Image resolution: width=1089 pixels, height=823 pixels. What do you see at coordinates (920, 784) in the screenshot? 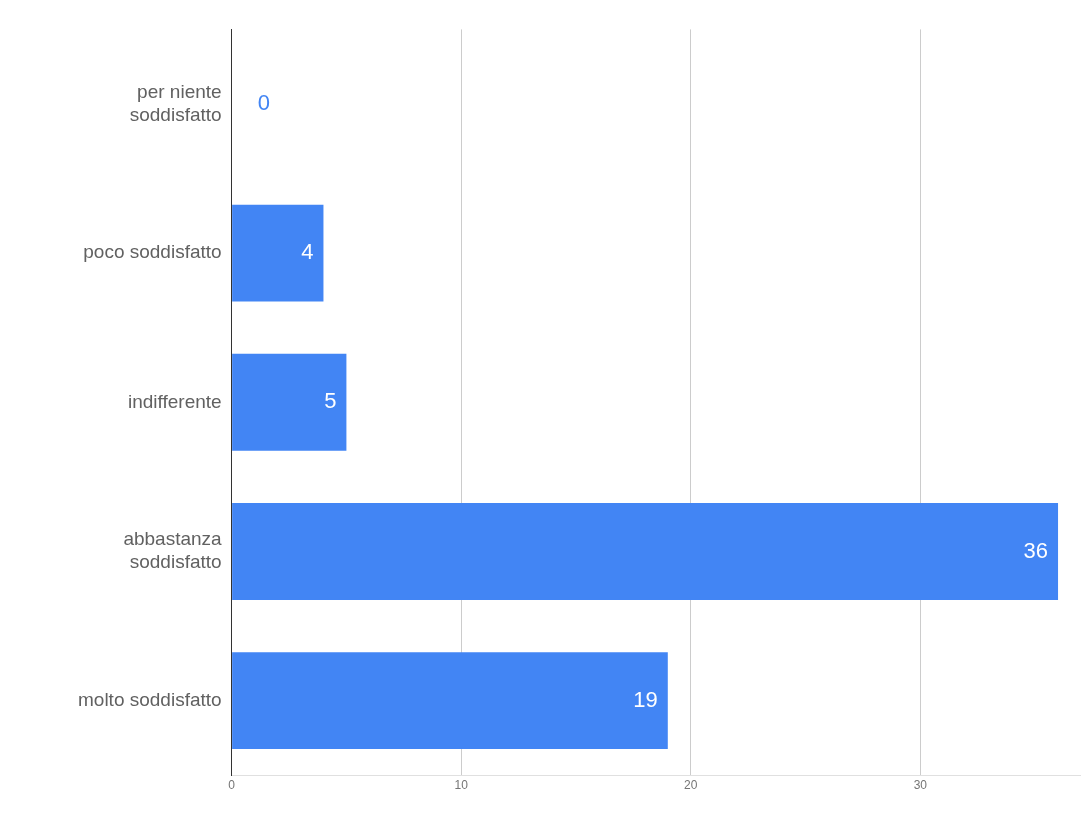
I see `x-tick-label: 30` at bounding box center [920, 784].